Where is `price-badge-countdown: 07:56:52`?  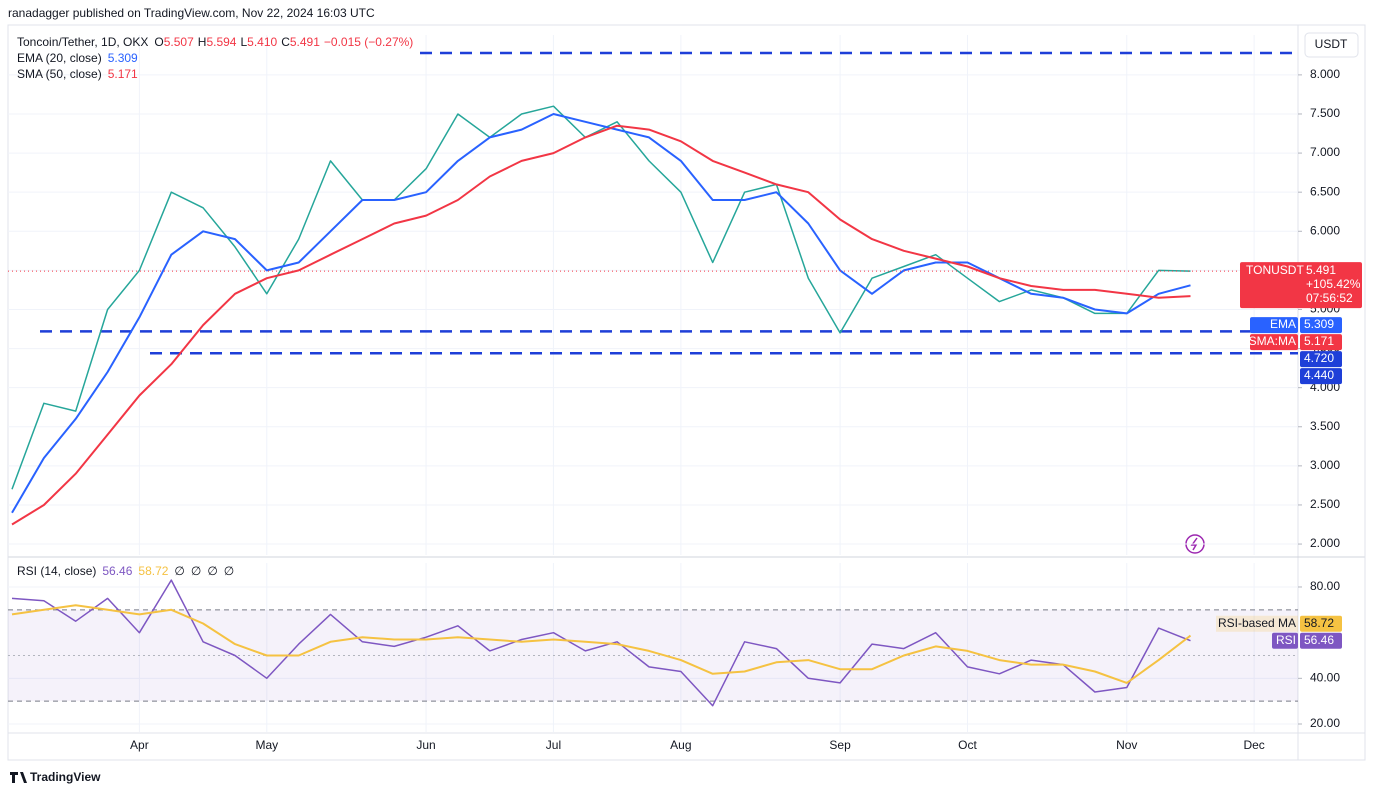 price-badge-countdown: 07:56:52 is located at coordinates (1329, 298).